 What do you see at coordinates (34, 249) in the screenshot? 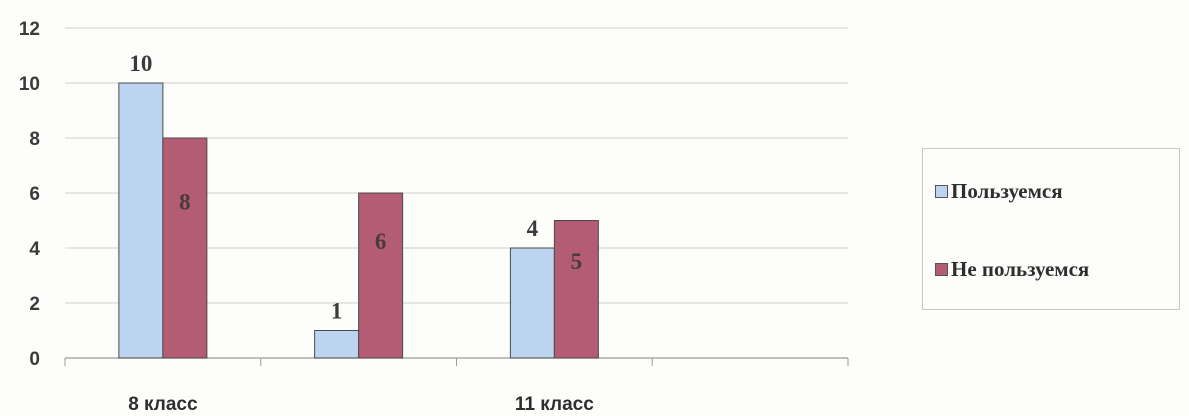
I see `y-tick-label: 4` at bounding box center [34, 249].